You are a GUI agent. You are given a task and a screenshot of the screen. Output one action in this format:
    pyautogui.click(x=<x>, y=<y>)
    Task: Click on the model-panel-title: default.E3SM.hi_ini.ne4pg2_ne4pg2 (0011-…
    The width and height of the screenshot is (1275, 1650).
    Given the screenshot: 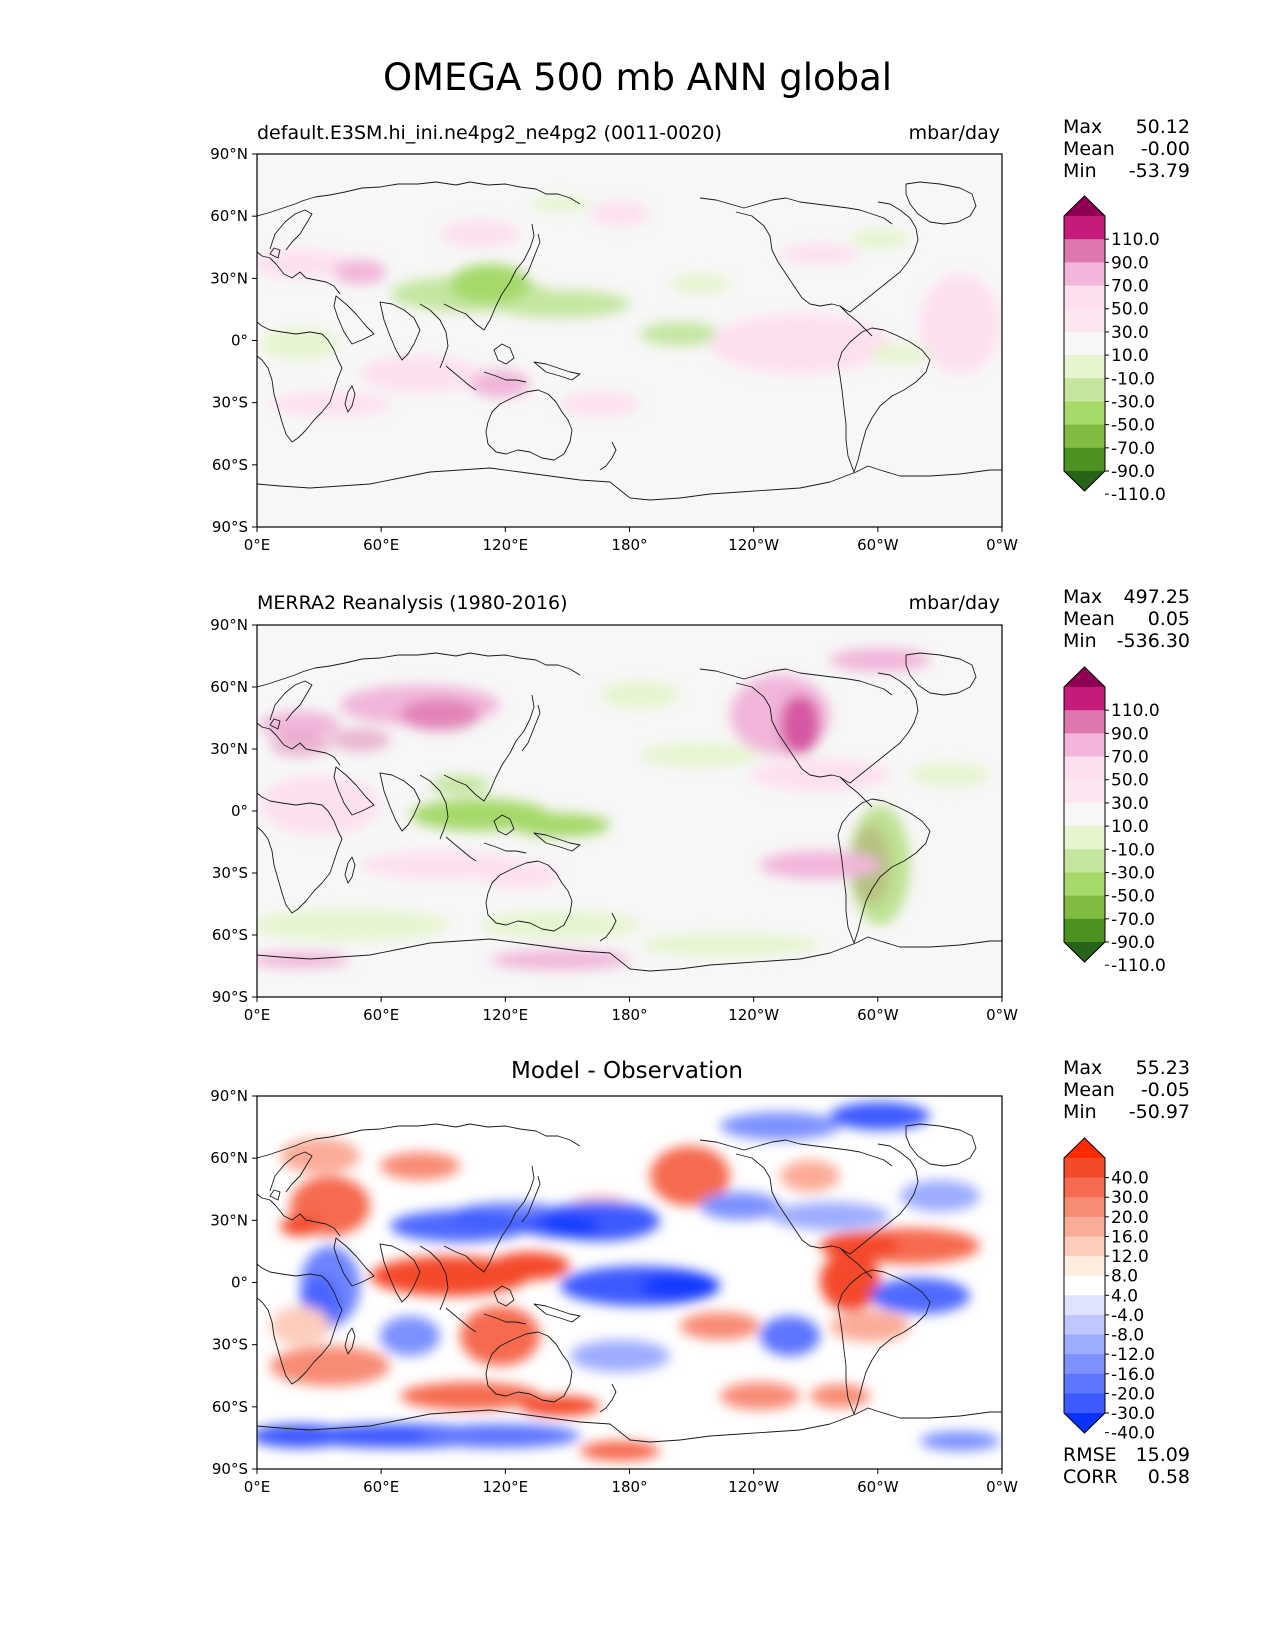 What is the action you would take?
    pyautogui.click(x=489, y=133)
    